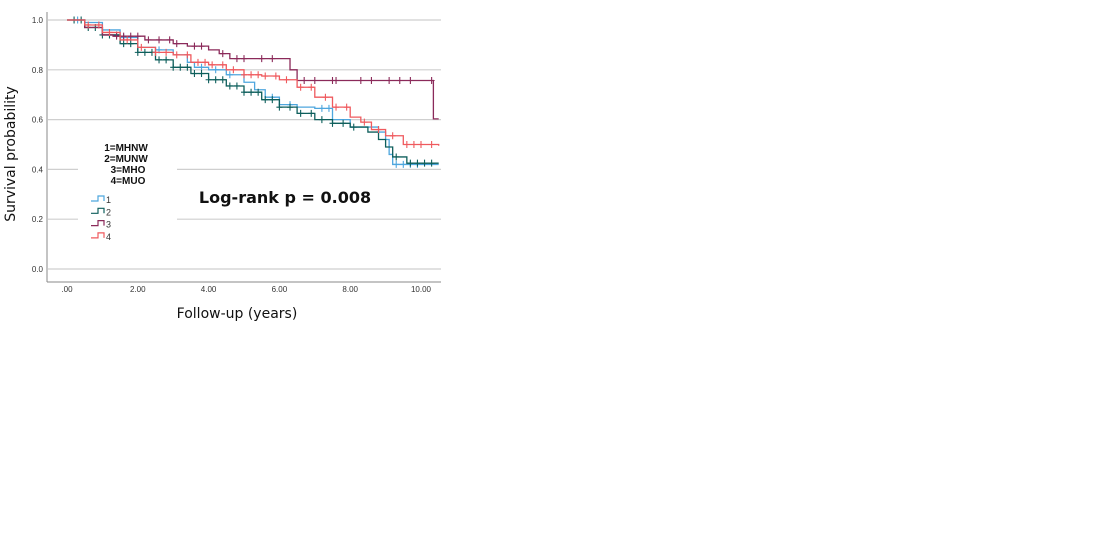  What do you see at coordinates (38, 70) in the screenshot?
I see `y-tick-label: 0.8` at bounding box center [38, 70].